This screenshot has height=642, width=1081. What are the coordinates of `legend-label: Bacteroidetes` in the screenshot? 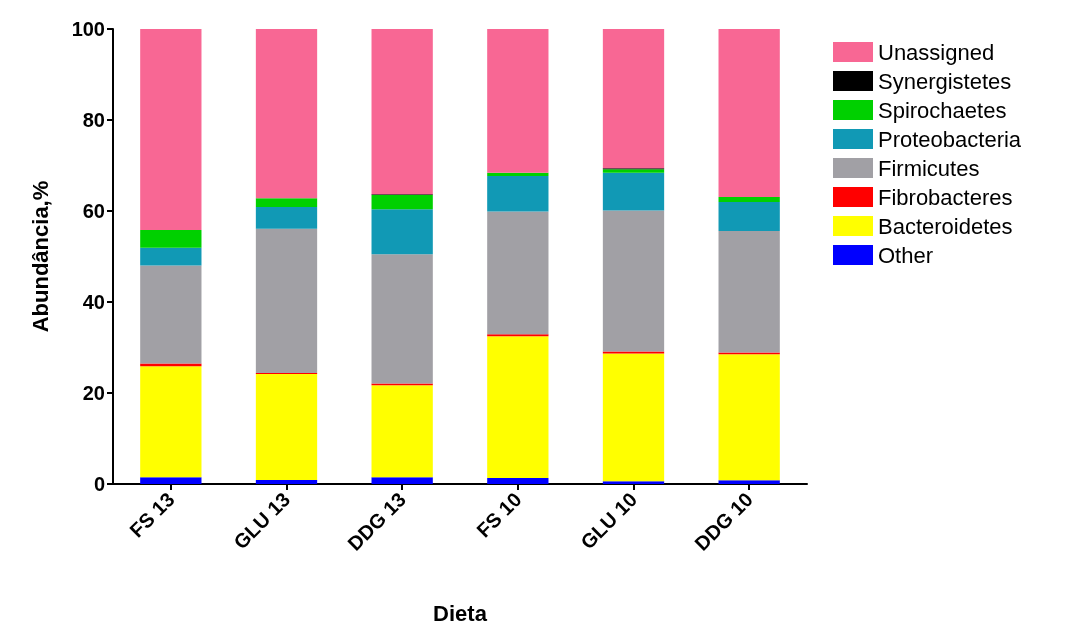 It's located at (945, 226).